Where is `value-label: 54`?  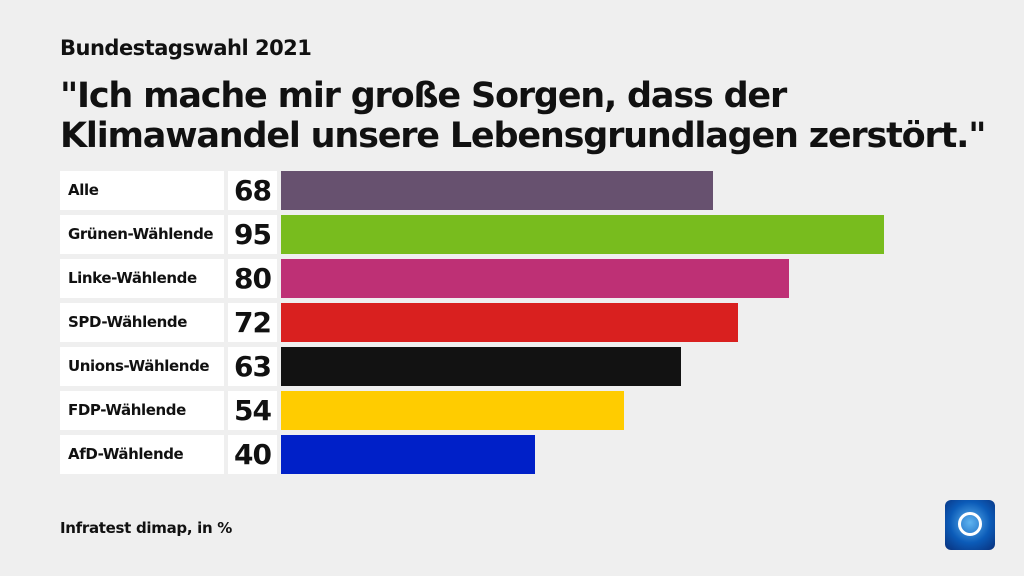
value-label: 54 is located at coordinates (252, 410).